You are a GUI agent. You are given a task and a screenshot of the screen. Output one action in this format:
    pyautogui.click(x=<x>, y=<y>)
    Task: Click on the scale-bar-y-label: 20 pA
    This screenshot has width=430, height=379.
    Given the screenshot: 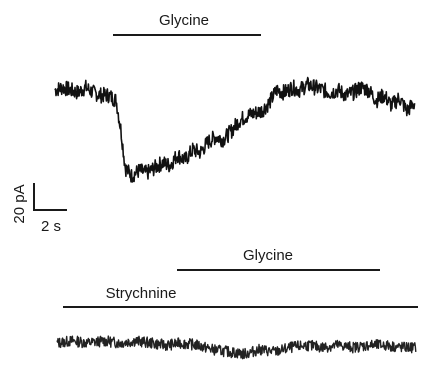 What is the action you would take?
    pyautogui.click(x=19, y=203)
    